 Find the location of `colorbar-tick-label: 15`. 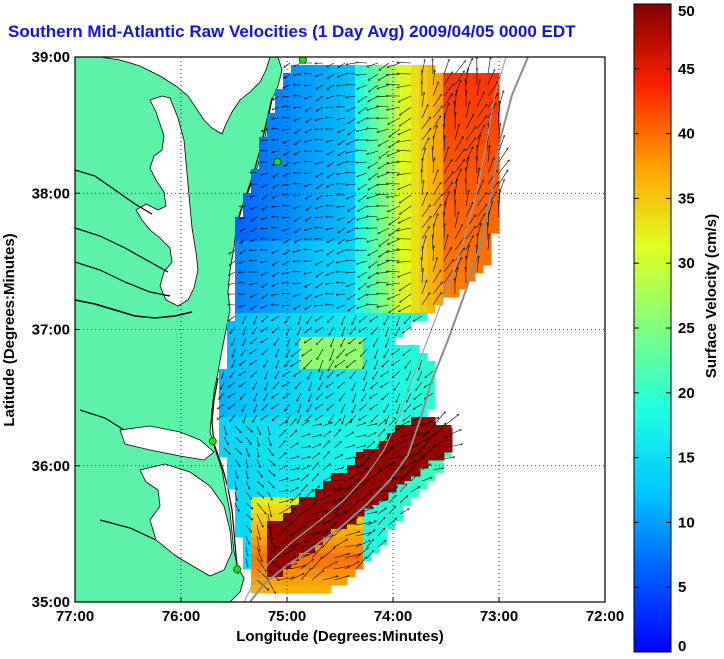

colorbar-tick-label: 15 is located at coordinates (686, 458).